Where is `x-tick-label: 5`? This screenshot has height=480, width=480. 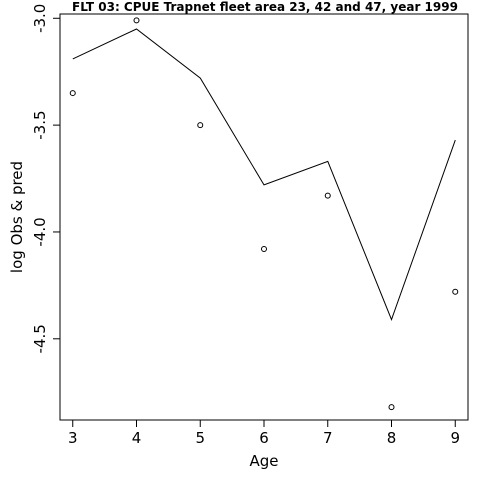 x-tick-label: 5 is located at coordinates (200, 438).